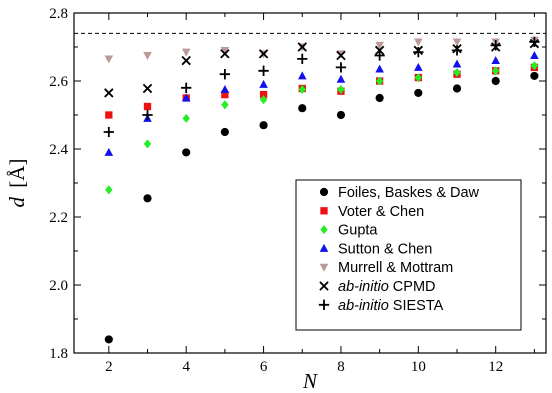  What do you see at coordinates (310, 381) in the screenshot?
I see `x-axis-label: N` at bounding box center [310, 381].